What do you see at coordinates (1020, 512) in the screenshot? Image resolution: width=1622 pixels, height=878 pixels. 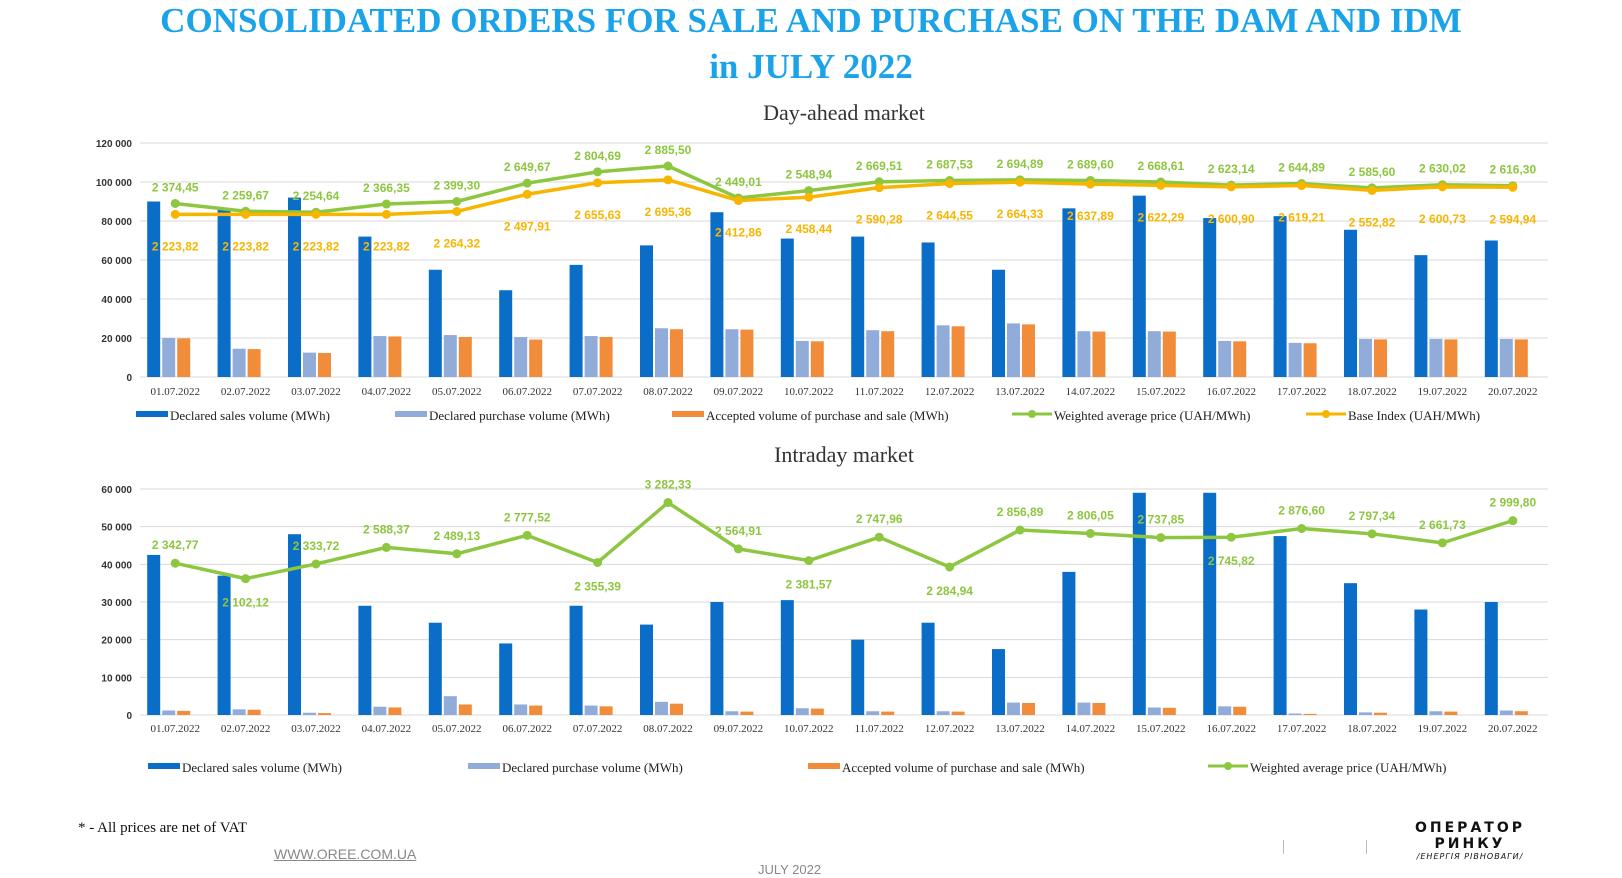 I see `data-label: 2 856,89` at bounding box center [1020, 512].